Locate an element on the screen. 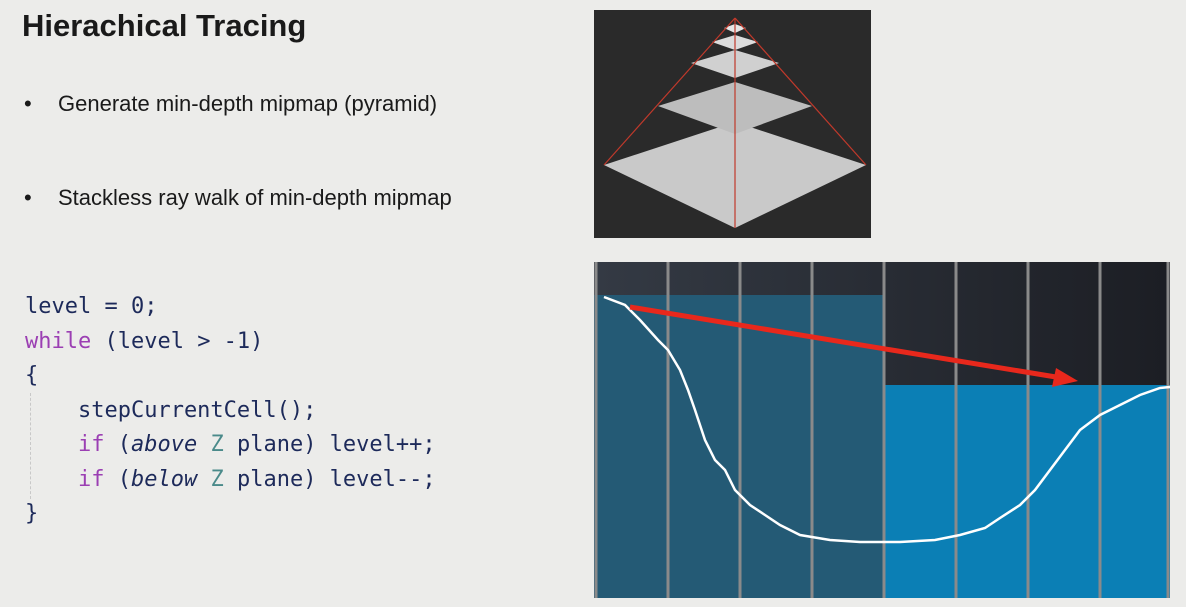  keyword: while is located at coordinates (58, 341).